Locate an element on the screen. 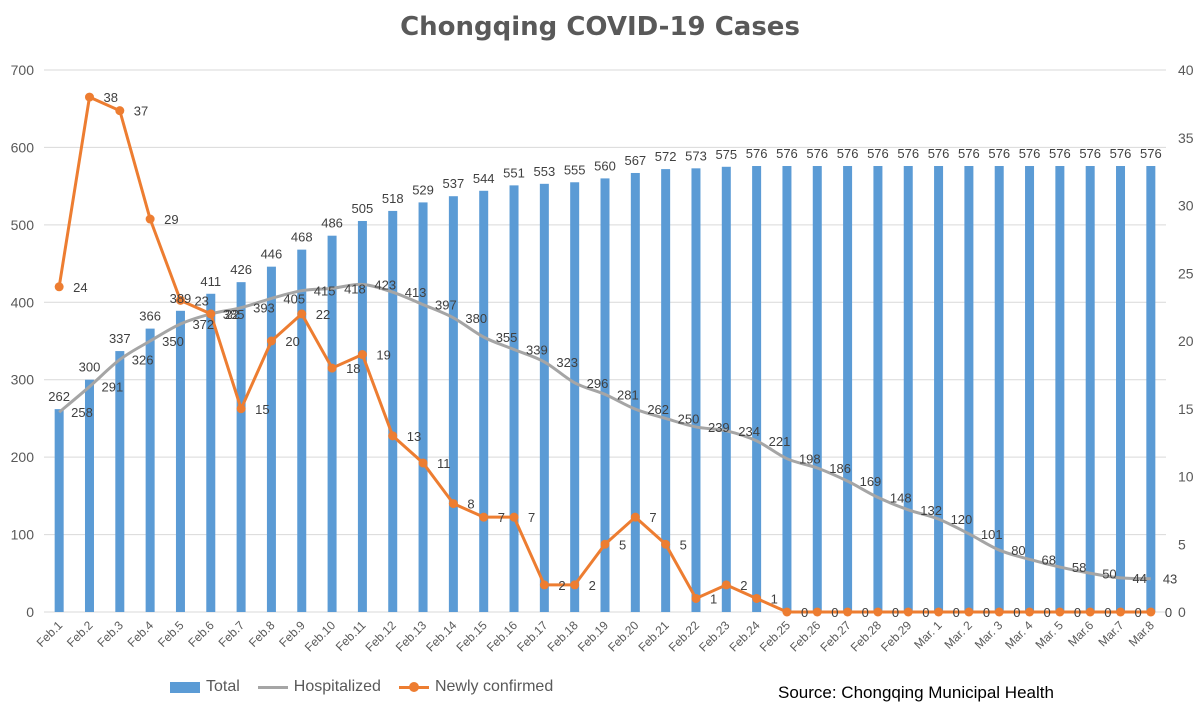 The width and height of the screenshot is (1200, 715). data-label-hospitalized: 148 is located at coordinates (901, 497).